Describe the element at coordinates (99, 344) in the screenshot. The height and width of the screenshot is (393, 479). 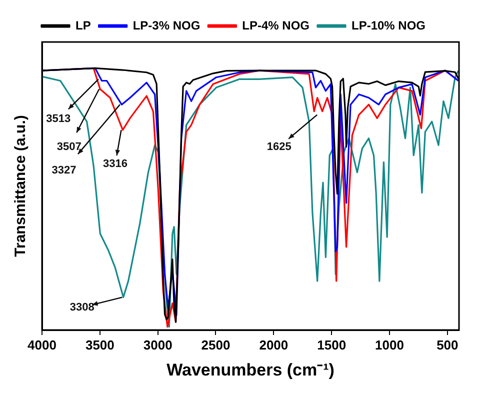
I see `x-tick-label: 3500` at that location.